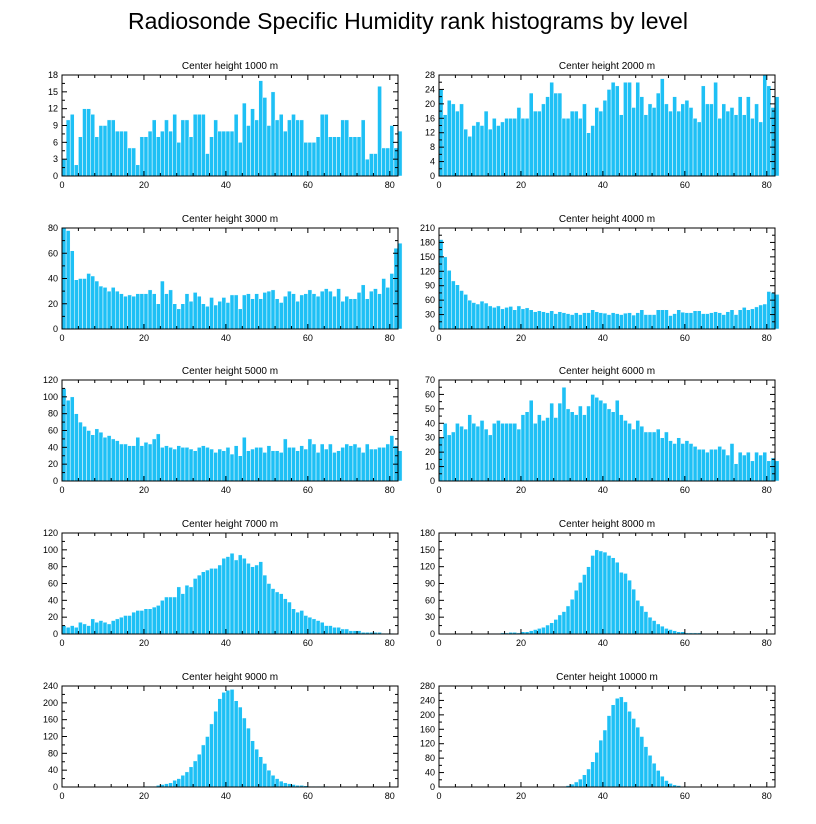 Image resolution: width=816 pixels, height=824 pixels. What do you see at coordinates (767, 338) in the screenshot?
I see `x-tick-label: 80` at bounding box center [767, 338].